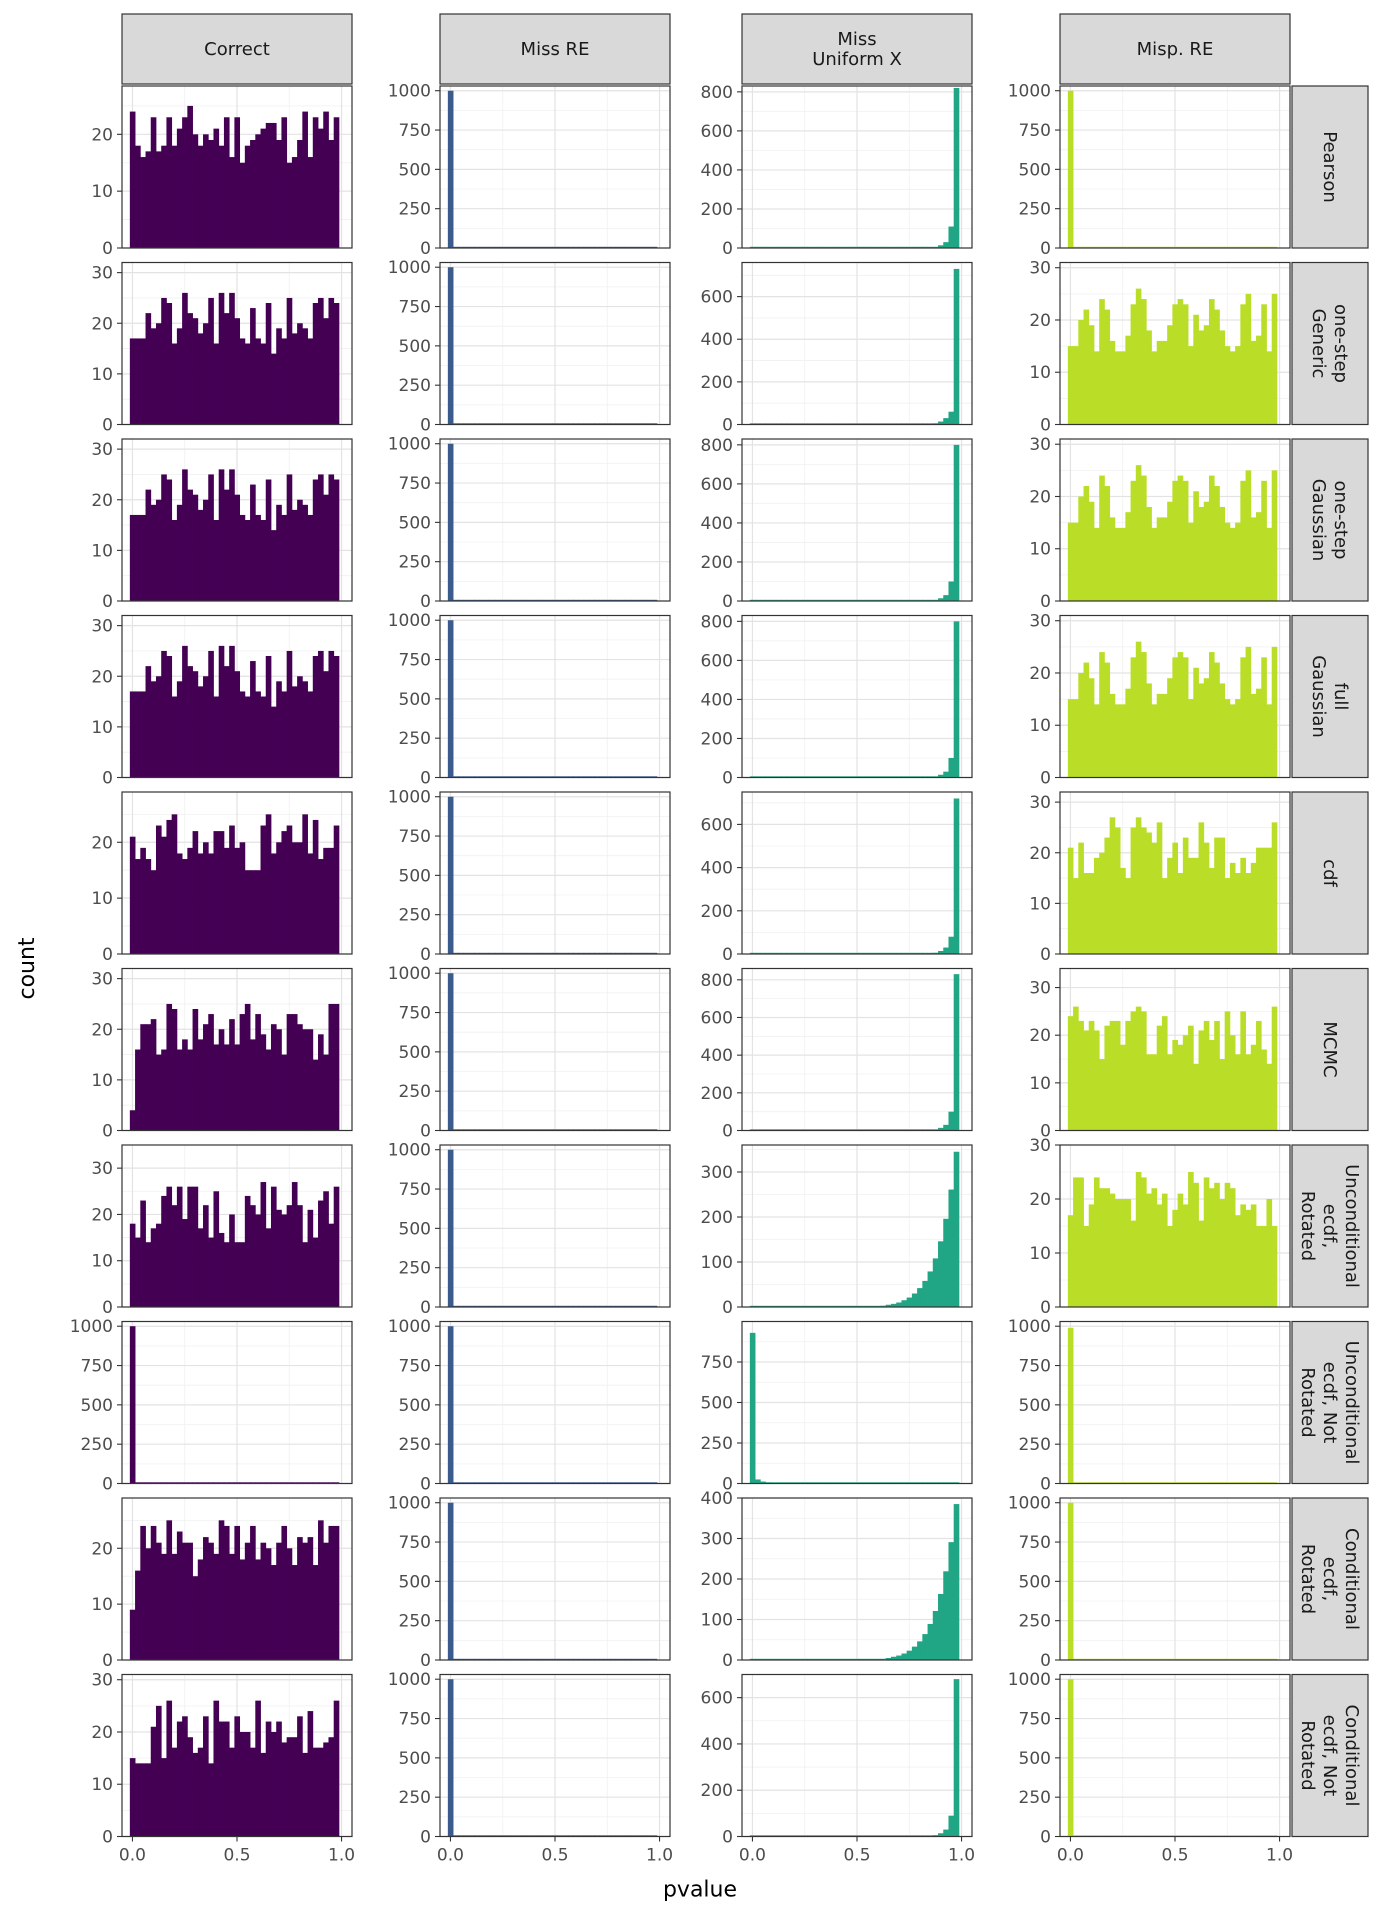 This screenshot has height=1924, width=1400. I want to click on row-strip-label: Rotated, so click(1307, 1579).